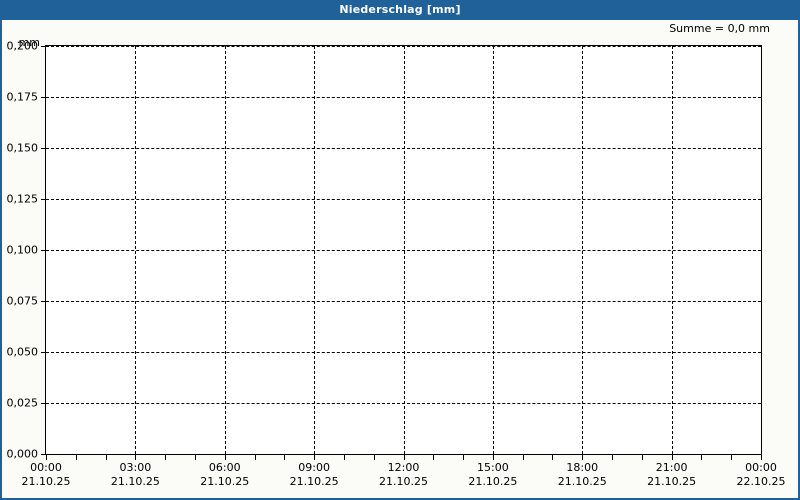  I want to click on x-axis-tick-time: 15:00, so click(493, 467).